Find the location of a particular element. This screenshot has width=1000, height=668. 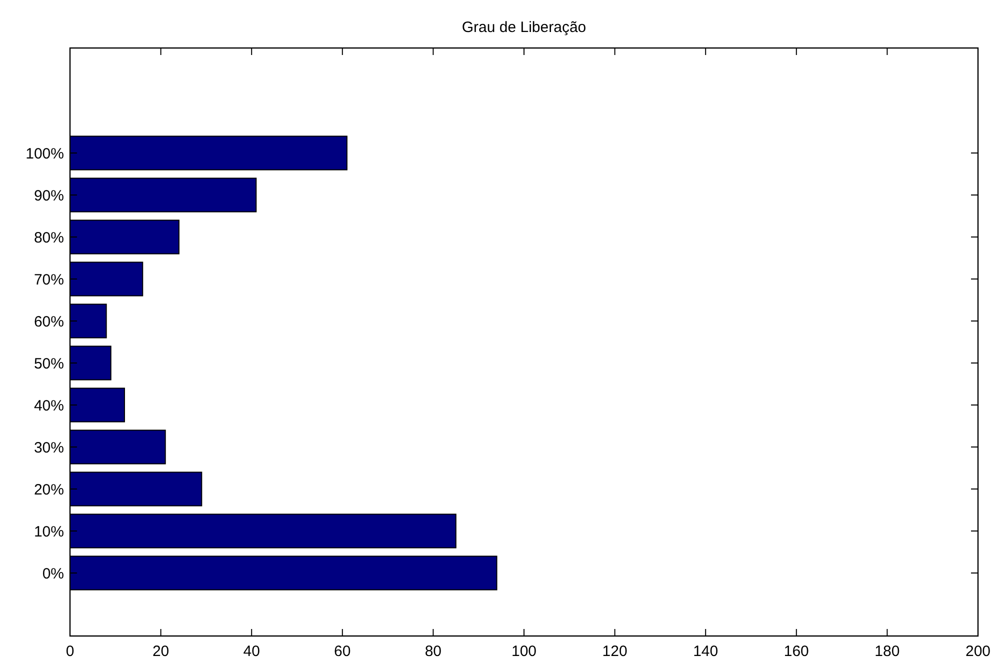

y-tick-label: 50% is located at coordinates (49, 363).